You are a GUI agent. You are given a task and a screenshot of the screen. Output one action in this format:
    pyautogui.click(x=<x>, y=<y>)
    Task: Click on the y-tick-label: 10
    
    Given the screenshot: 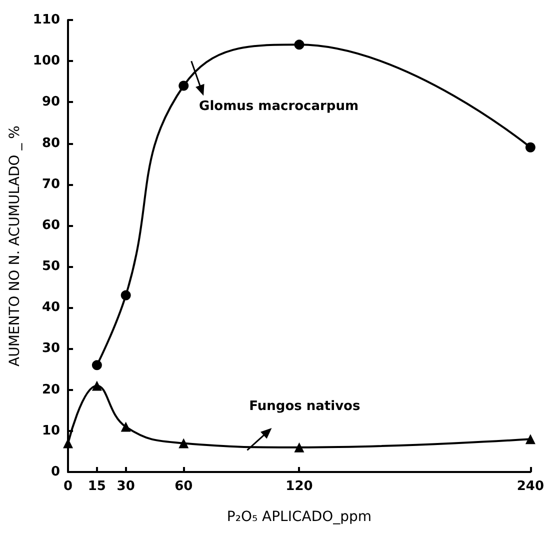 What is the action you would take?
    pyautogui.click(x=51, y=430)
    